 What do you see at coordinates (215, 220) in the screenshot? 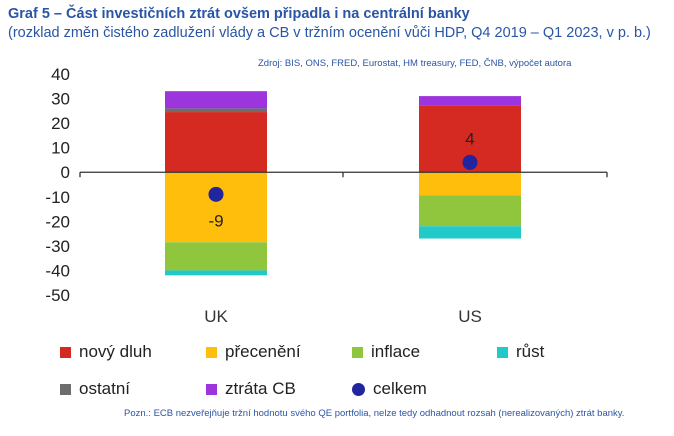
I see `total-data-label: -9` at bounding box center [215, 220].